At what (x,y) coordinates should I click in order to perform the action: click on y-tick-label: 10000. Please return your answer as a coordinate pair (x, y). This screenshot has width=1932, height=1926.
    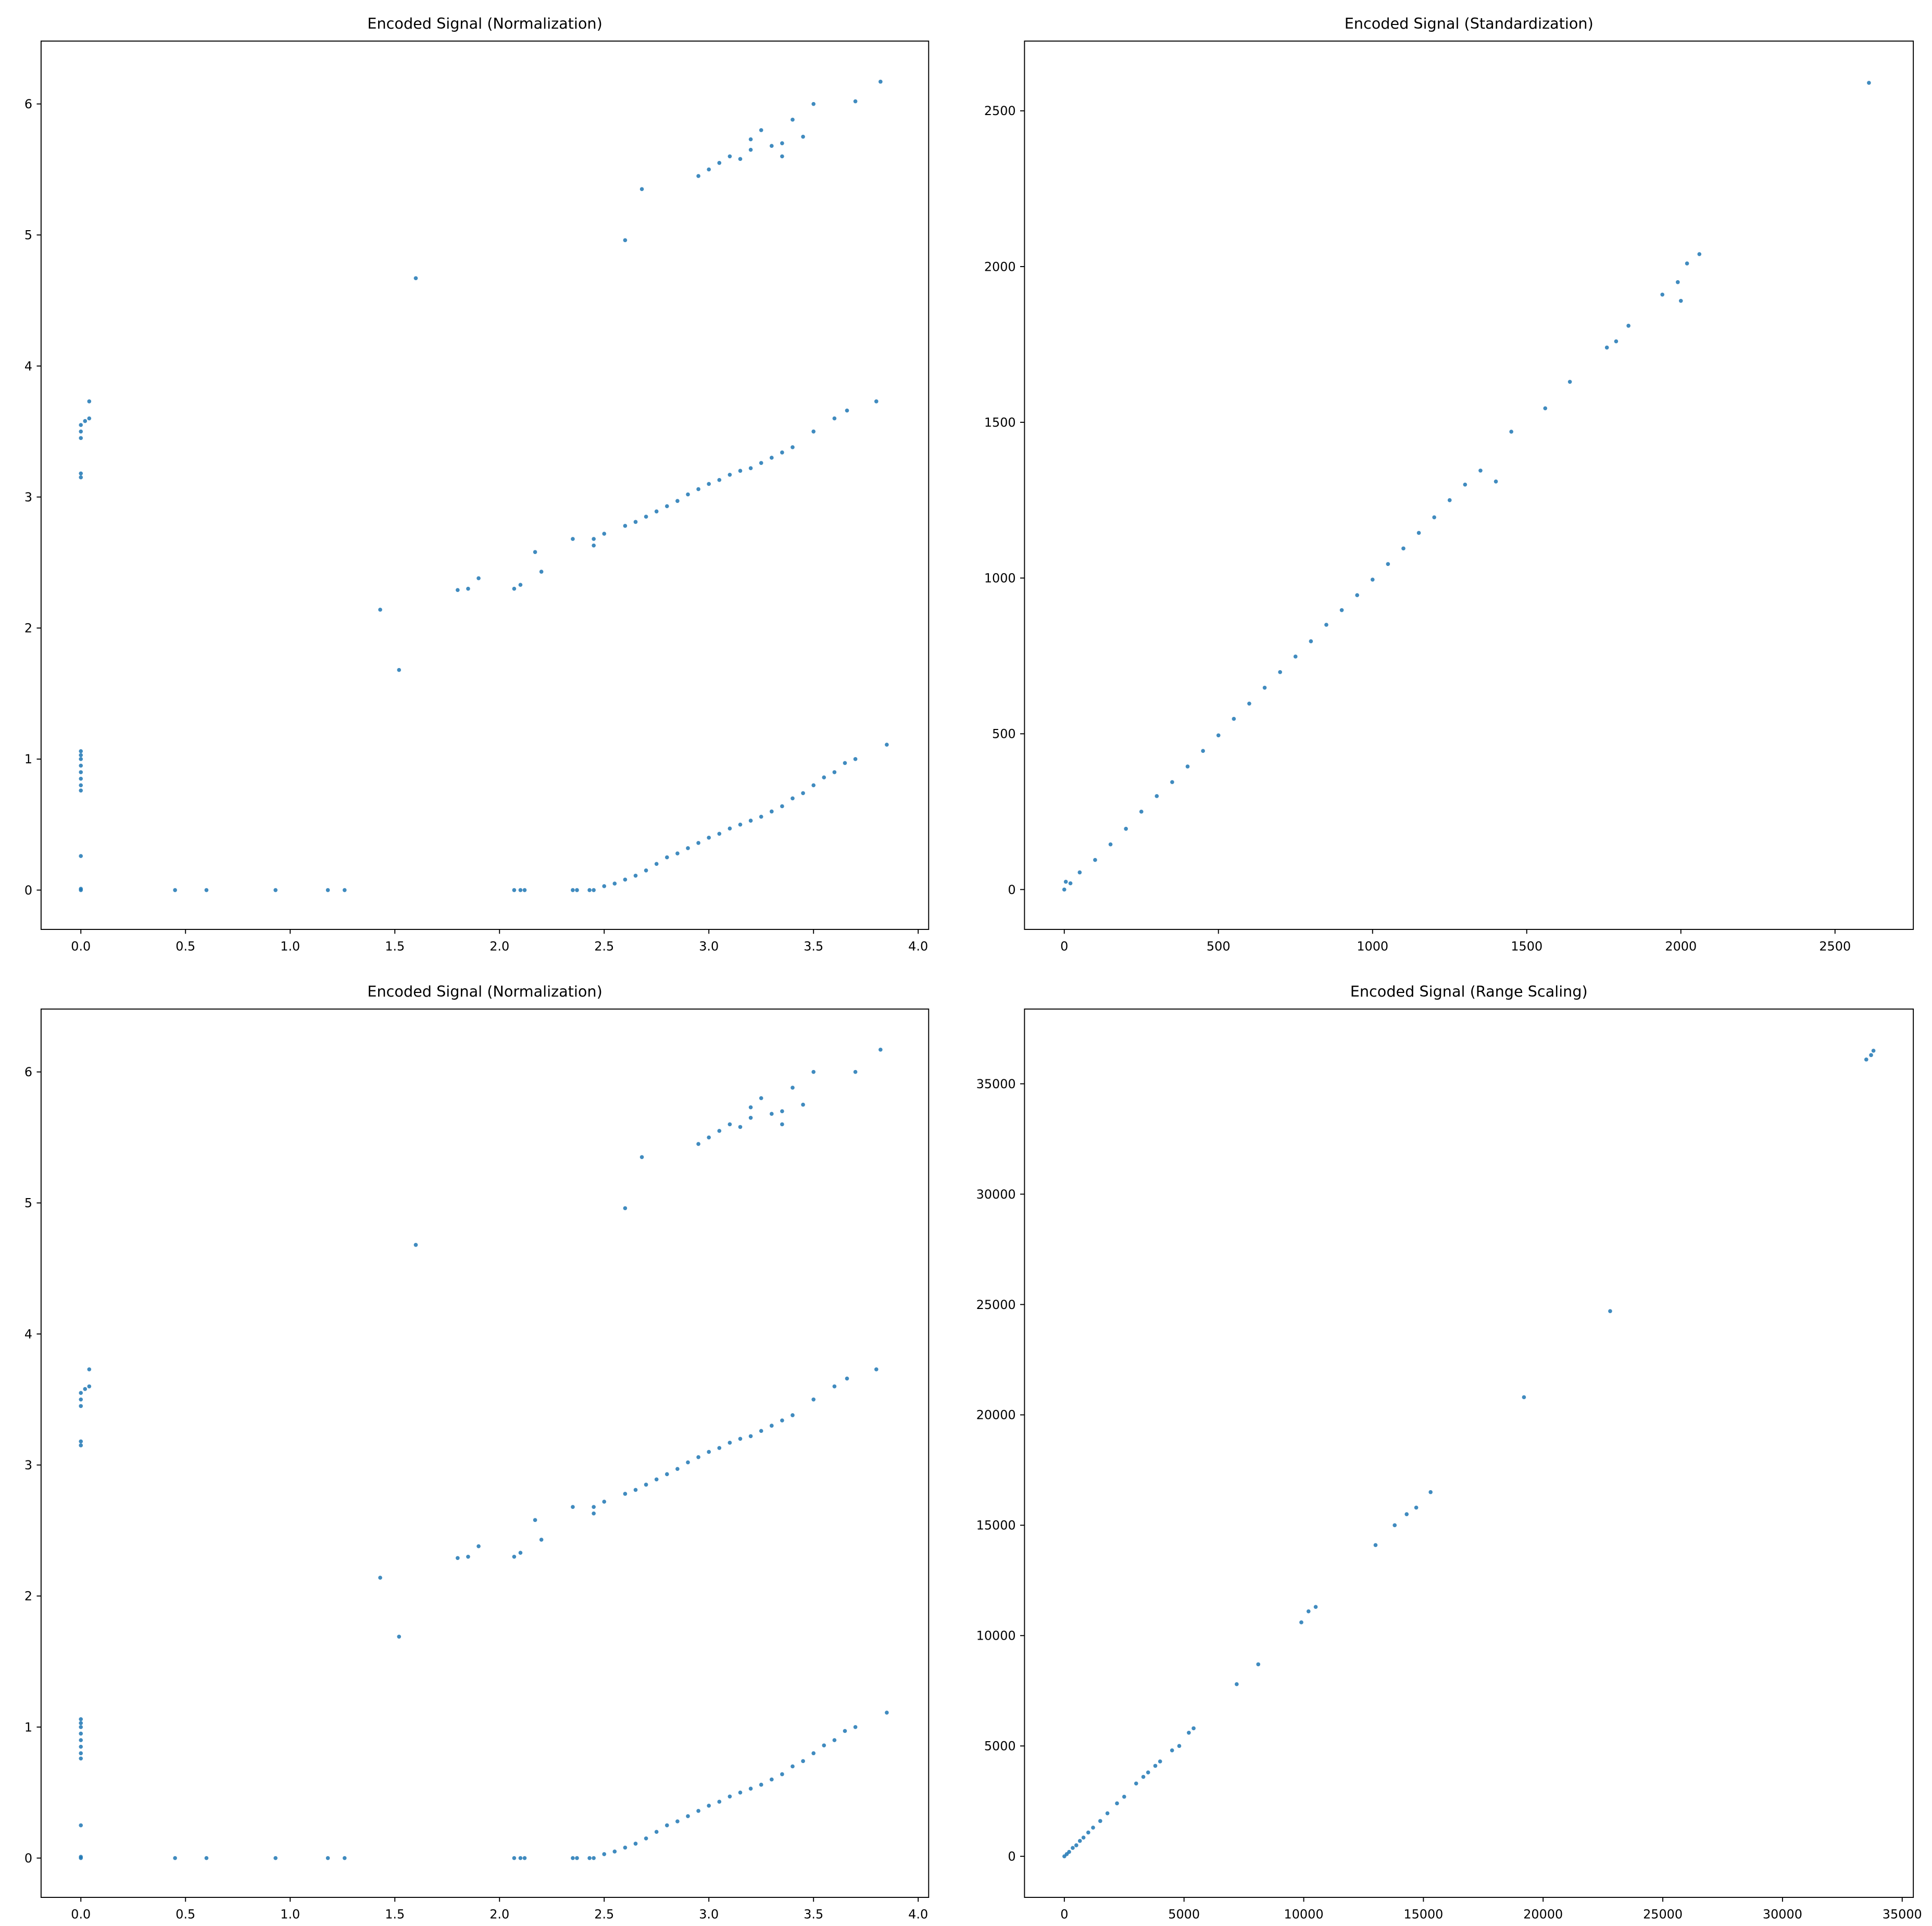
    Looking at the image, I should click on (996, 1636).